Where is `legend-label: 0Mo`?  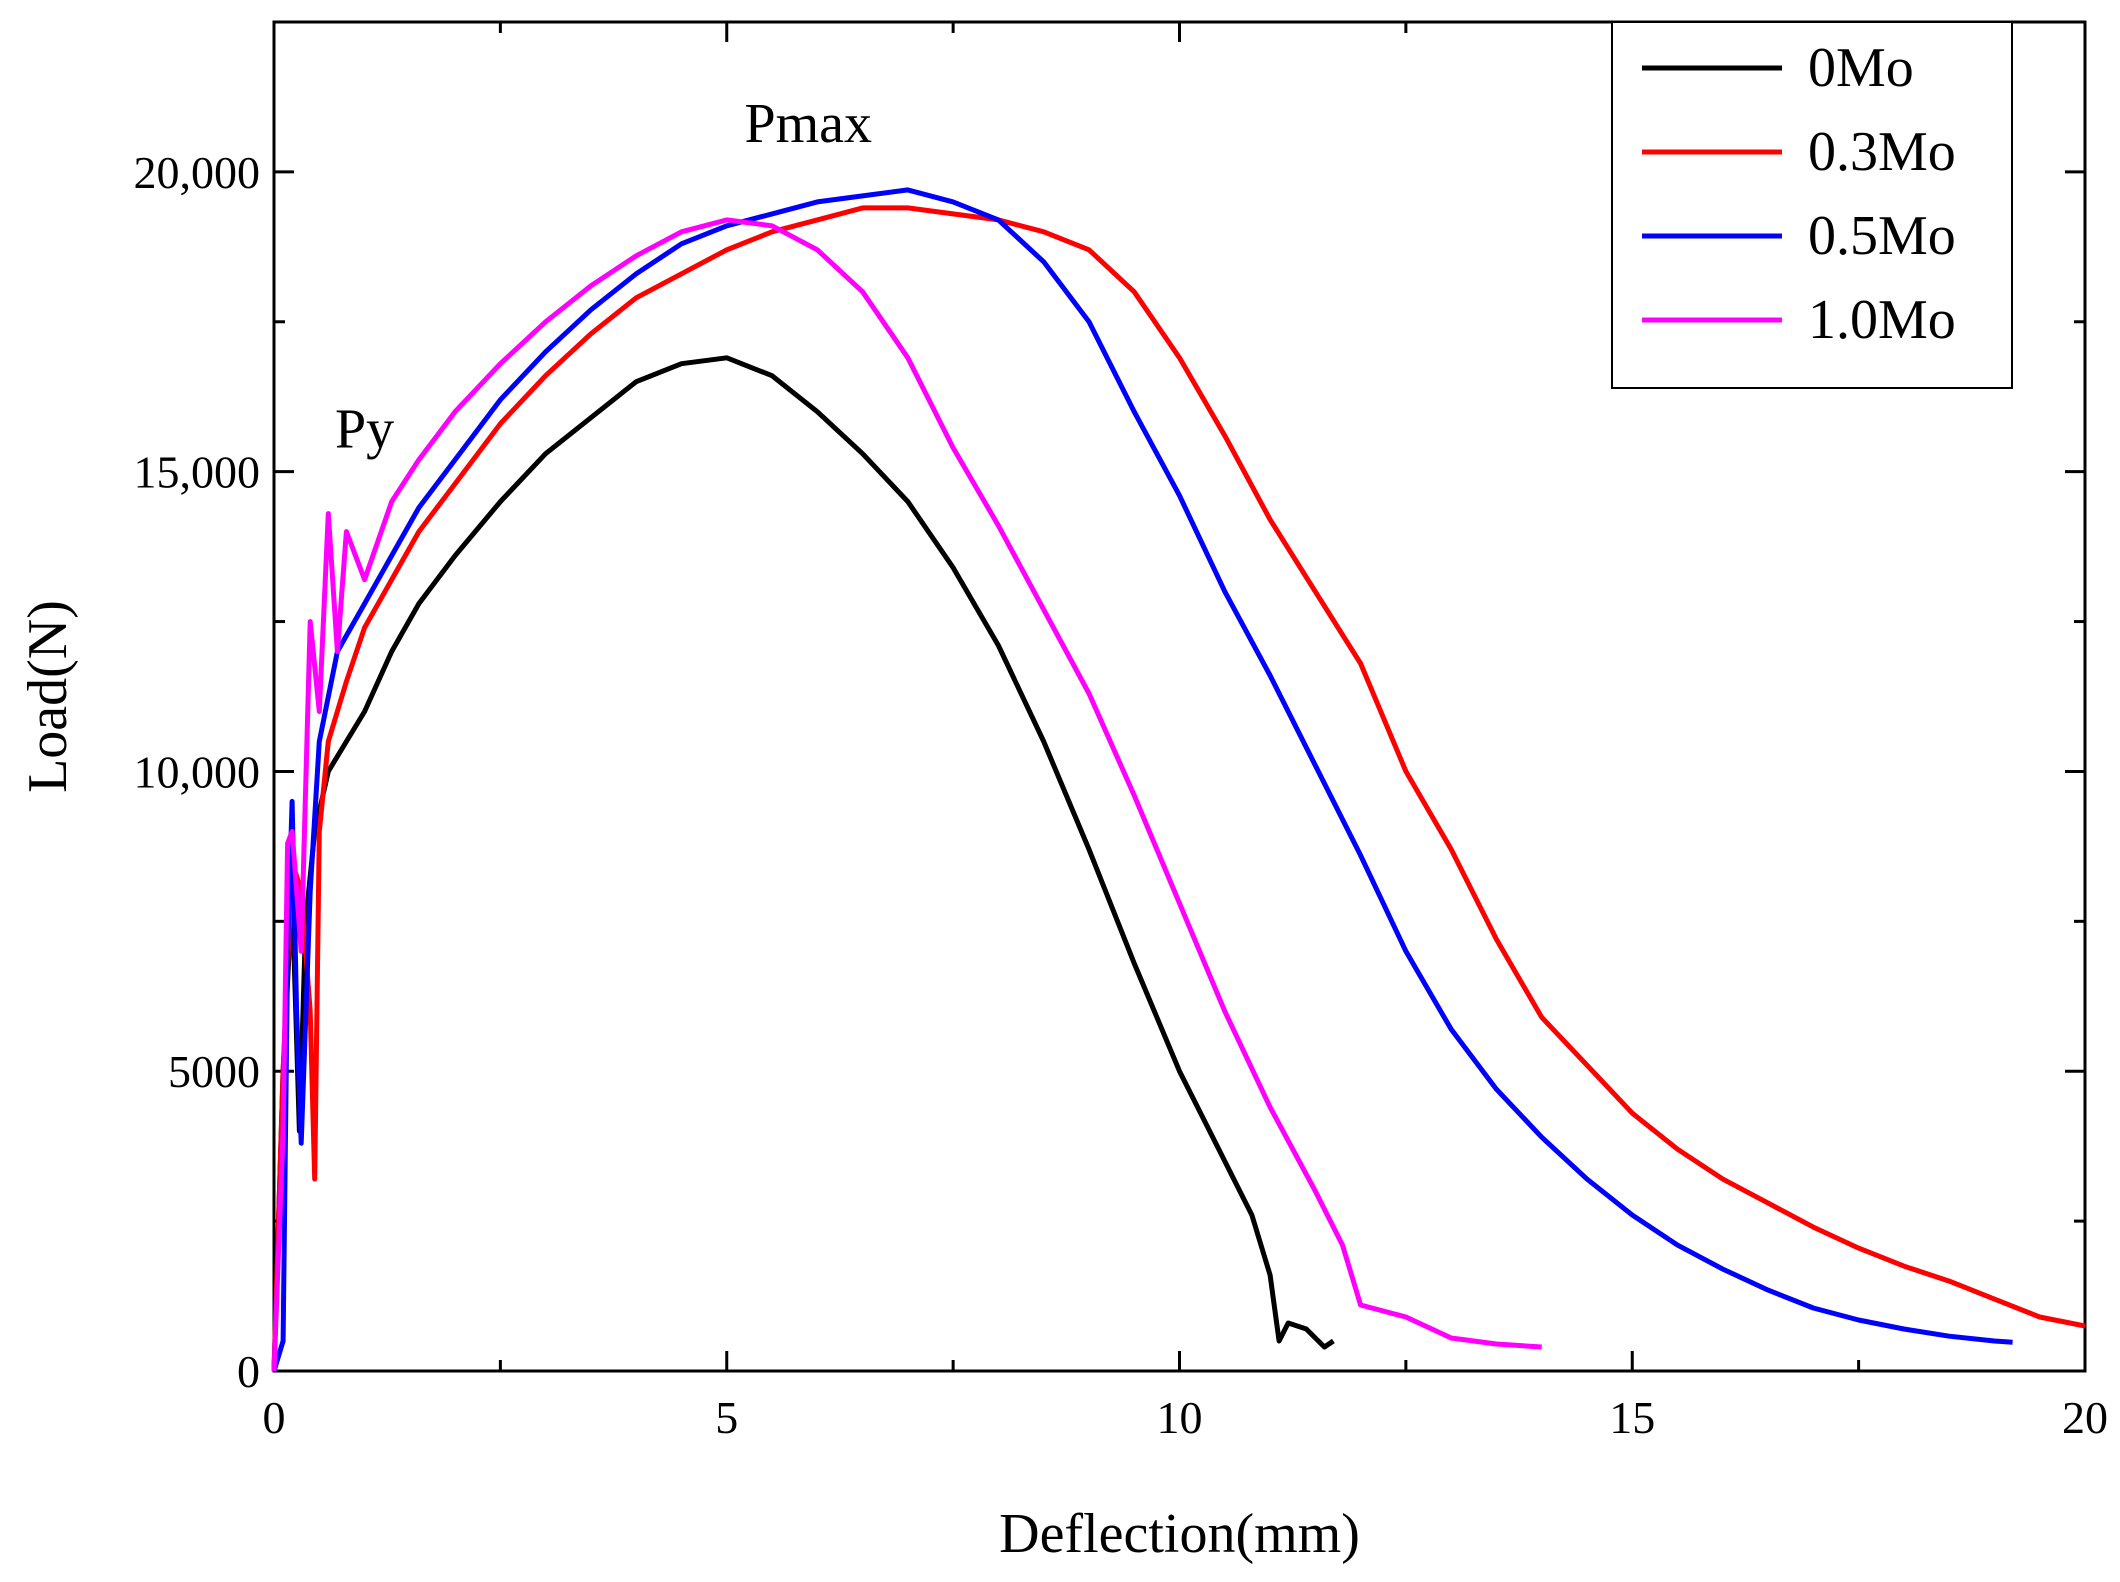 legend-label: 0Mo is located at coordinates (1861, 68).